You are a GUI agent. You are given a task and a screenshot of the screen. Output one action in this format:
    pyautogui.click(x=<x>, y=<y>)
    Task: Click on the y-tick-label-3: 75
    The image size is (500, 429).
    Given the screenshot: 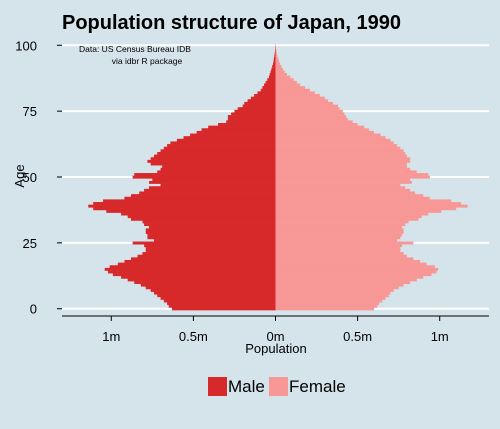 What is the action you would take?
    pyautogui.click(x=30, y=111)
    